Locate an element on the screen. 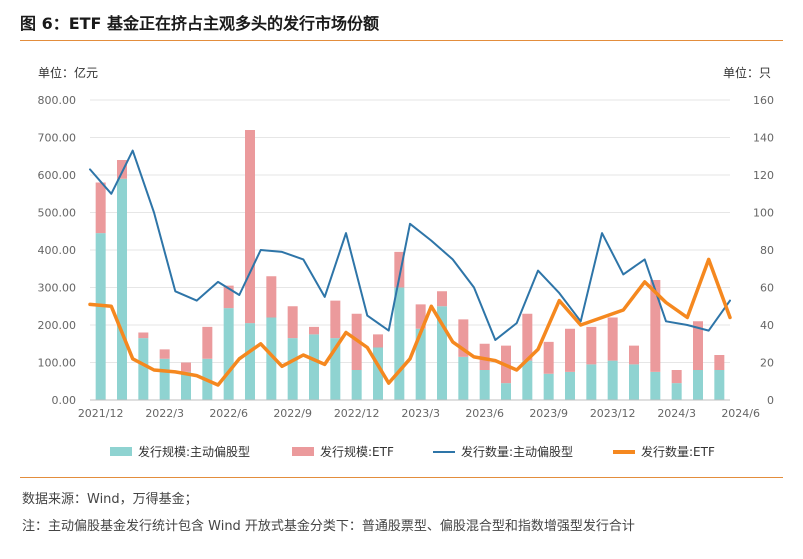 Image resolution: width=803 pixels, height=559 pixels. x-tick-label: 2023/9 is located at coordinates (548, 413).